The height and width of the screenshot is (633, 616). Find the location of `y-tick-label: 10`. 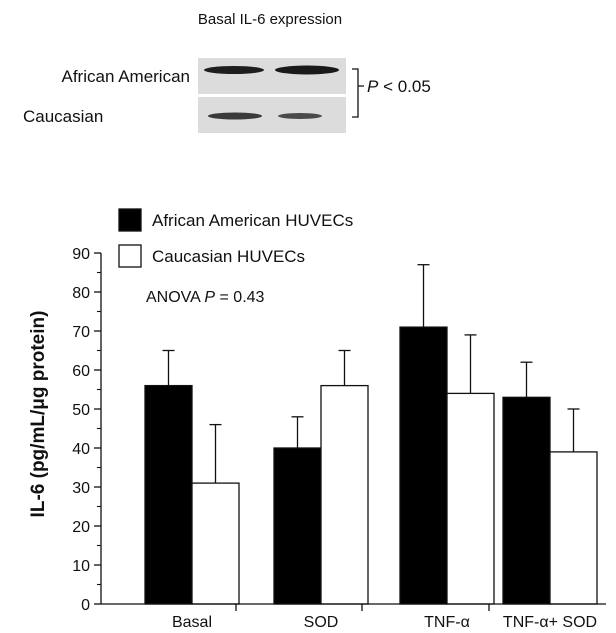

y-tick-label: 10 is located at coordinates (81, 566).